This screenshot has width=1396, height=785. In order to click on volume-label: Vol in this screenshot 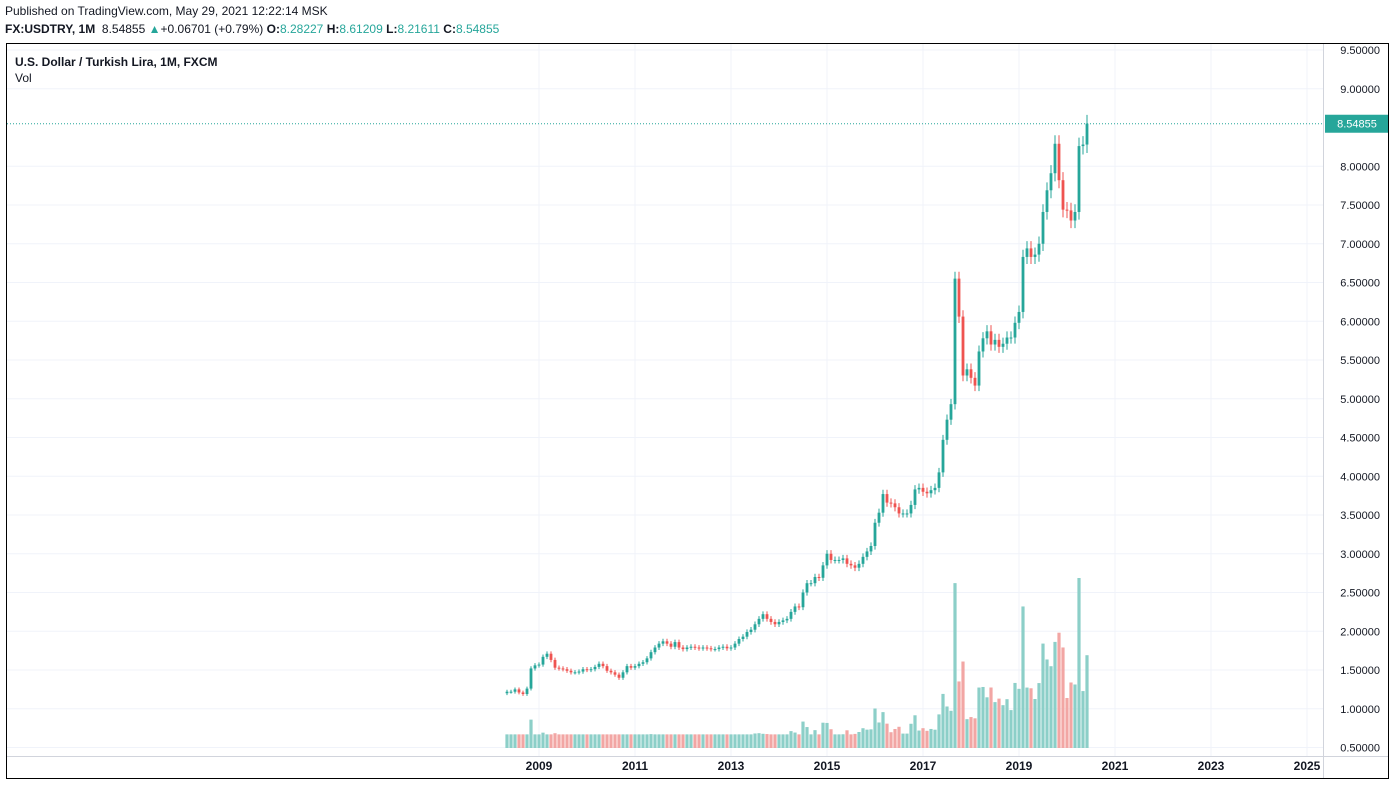, I will do `click(23, 78)`.